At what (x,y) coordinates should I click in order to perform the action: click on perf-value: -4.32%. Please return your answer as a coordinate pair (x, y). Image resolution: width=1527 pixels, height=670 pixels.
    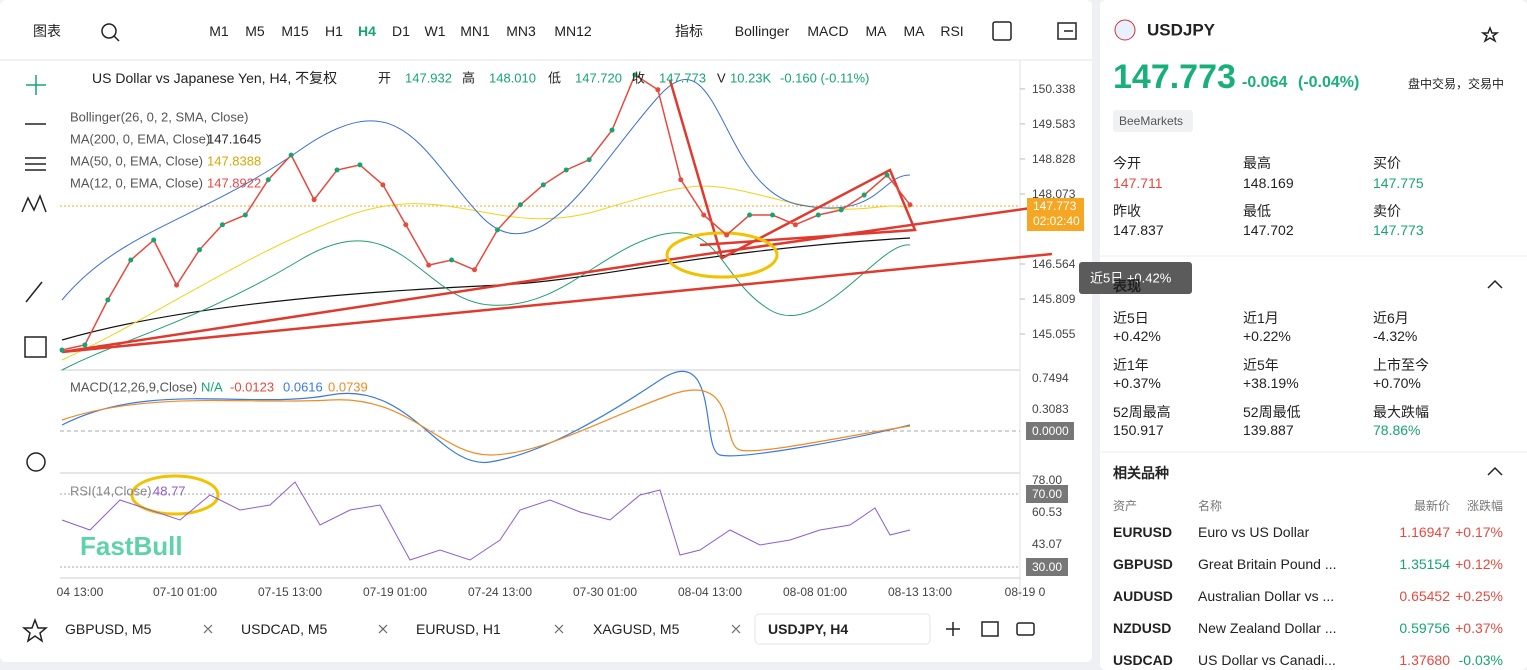
    Looking at the image, I should click on (1395, 336).